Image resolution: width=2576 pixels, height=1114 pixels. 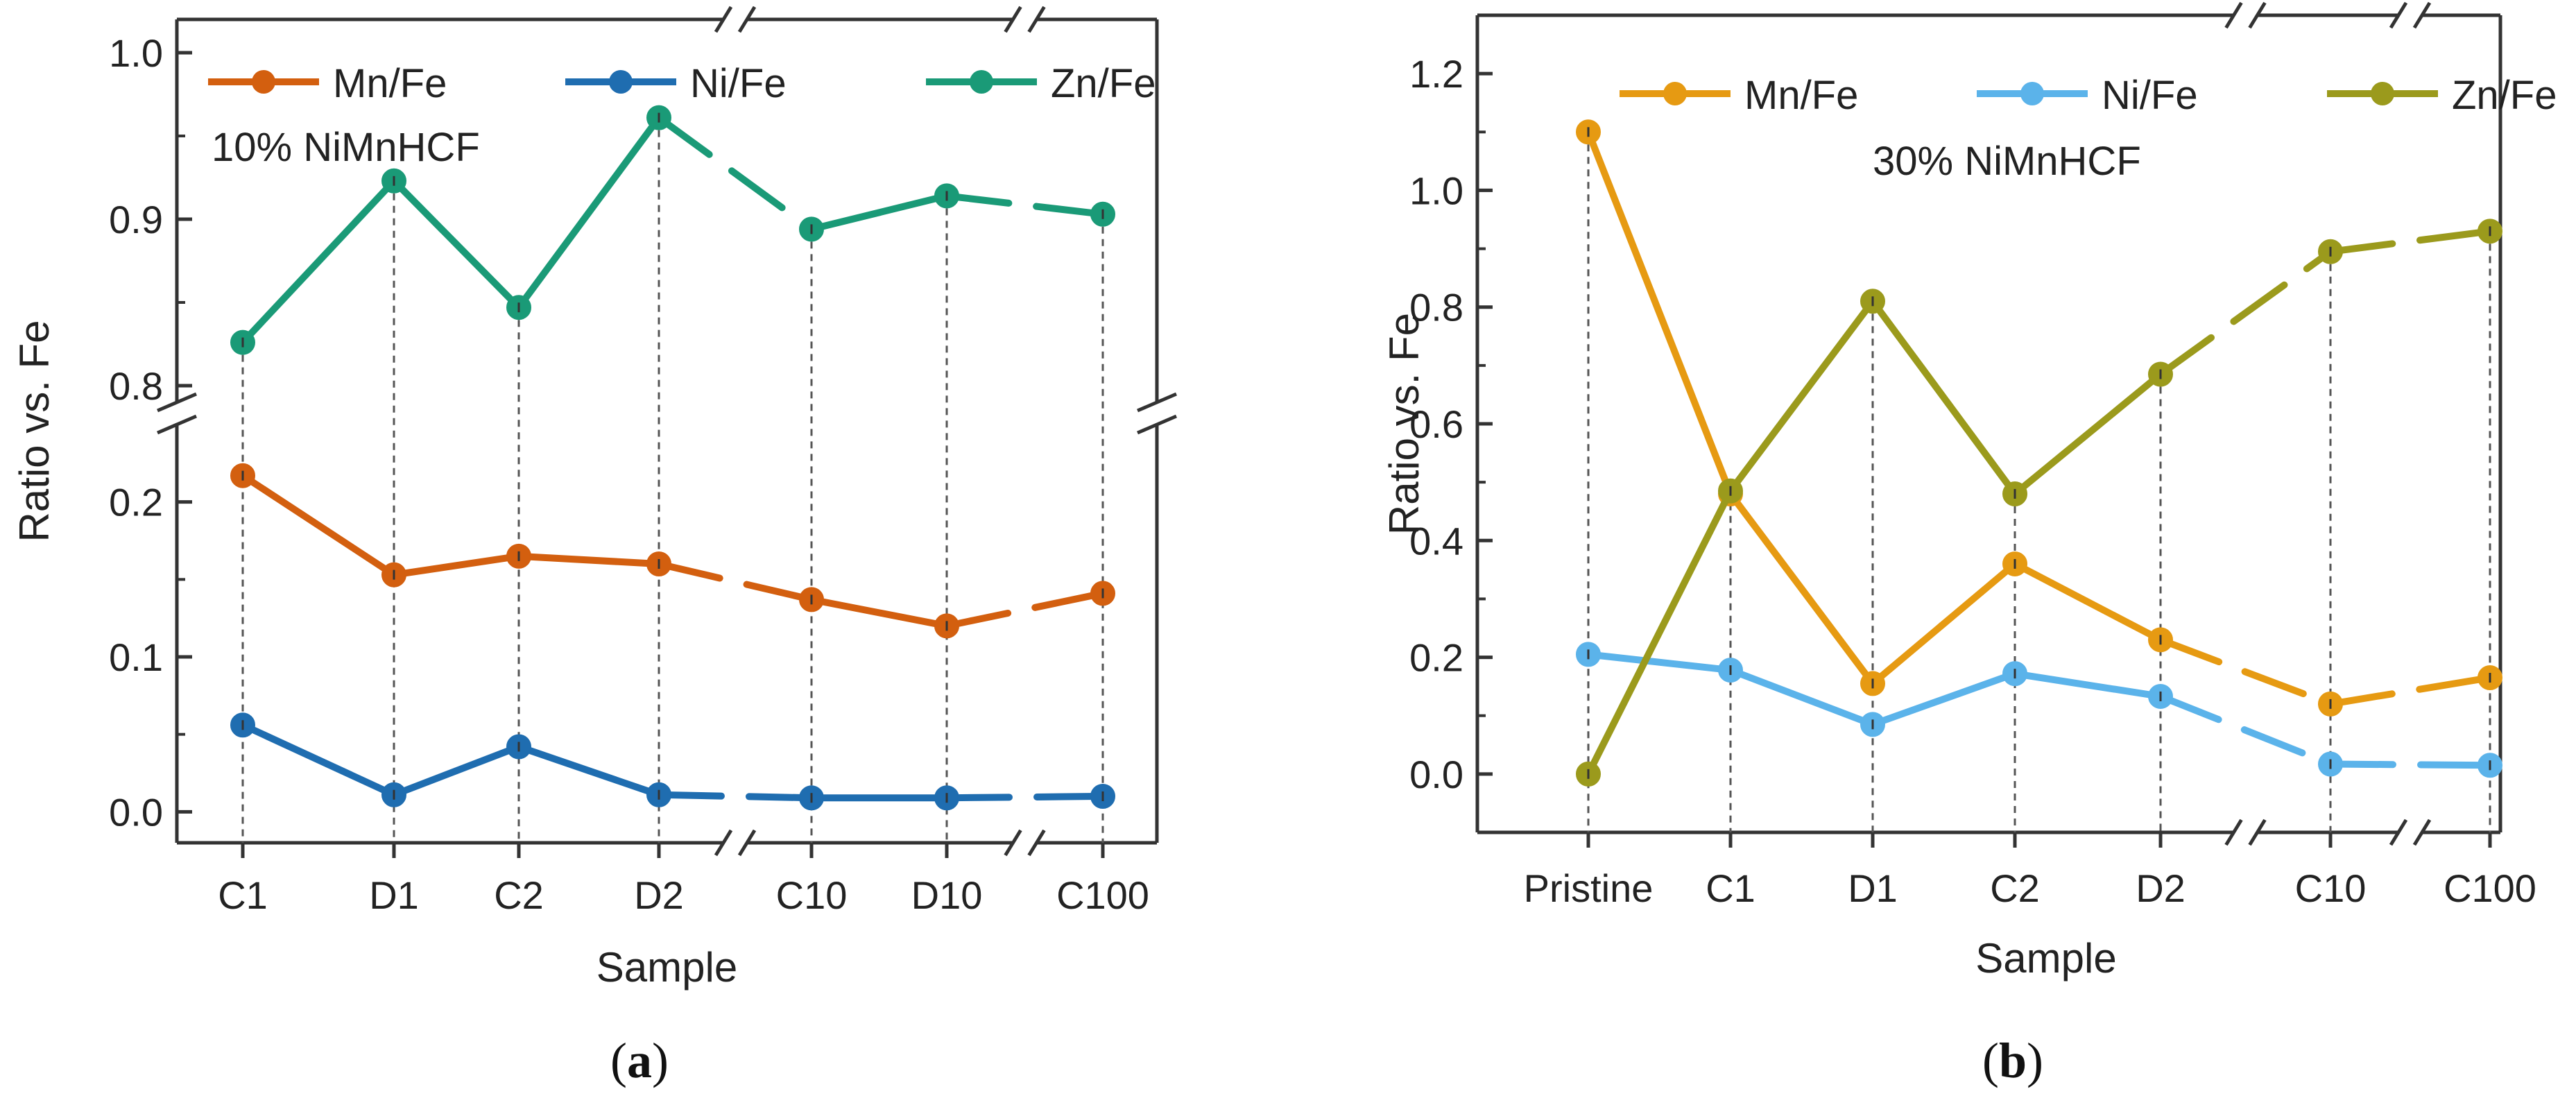 What do you see at coordinates (177, 402) in the screenshot?
I see `y-break-mark-0a` at bounding box center [177, 402].